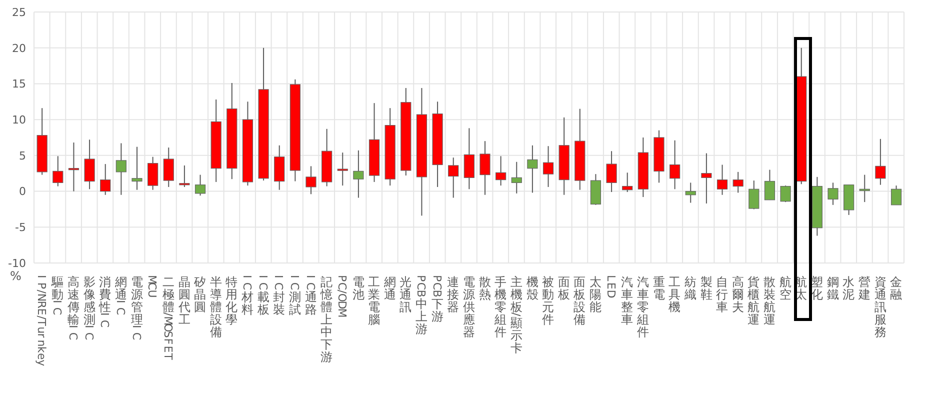 The height and width of the screenshot is (395, 936). Describe the element at coordinates (611, 286) in the screenshot. I see `x-tick-label: LED` at that location.